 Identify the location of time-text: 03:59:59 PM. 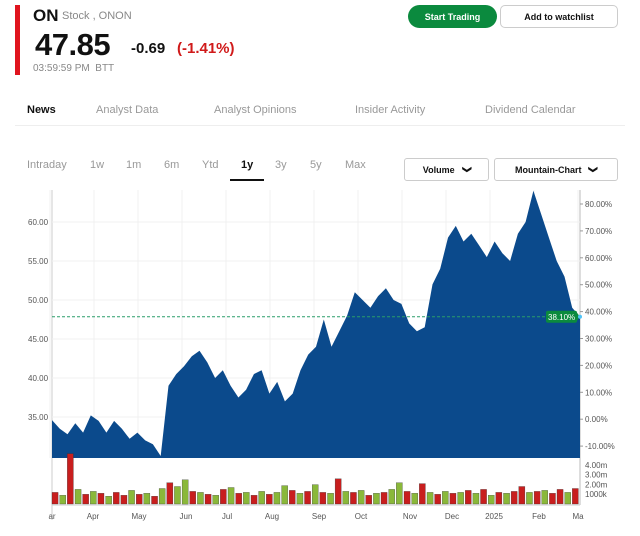
(61, 68).